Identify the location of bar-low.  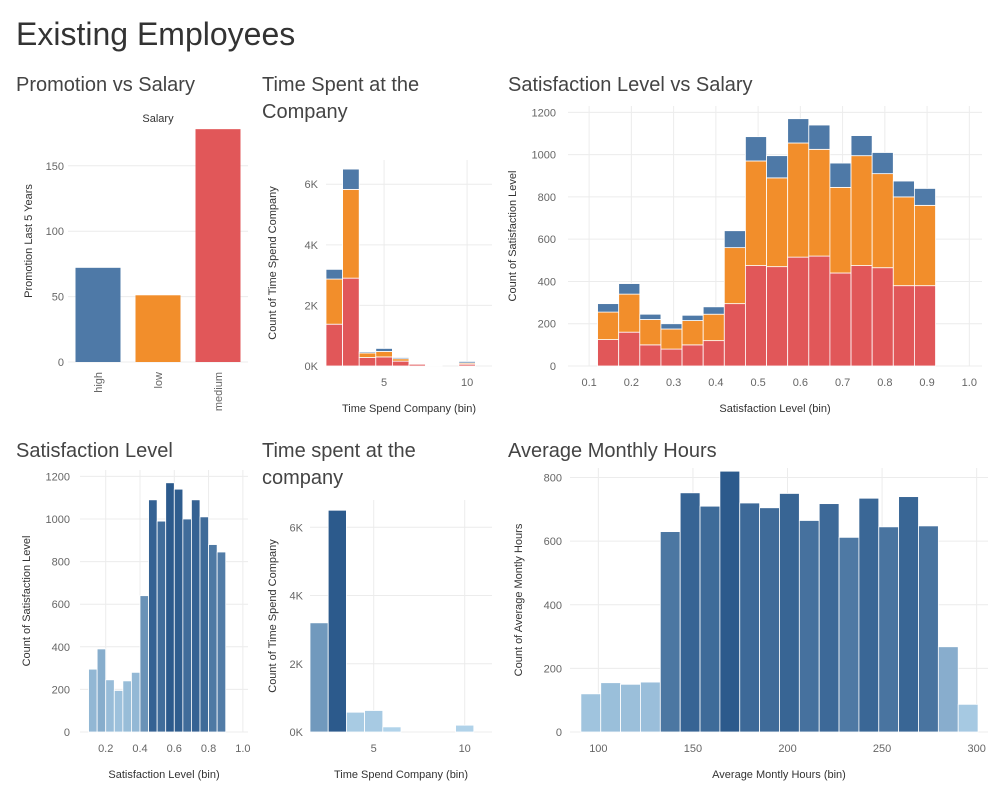
(158, 328).